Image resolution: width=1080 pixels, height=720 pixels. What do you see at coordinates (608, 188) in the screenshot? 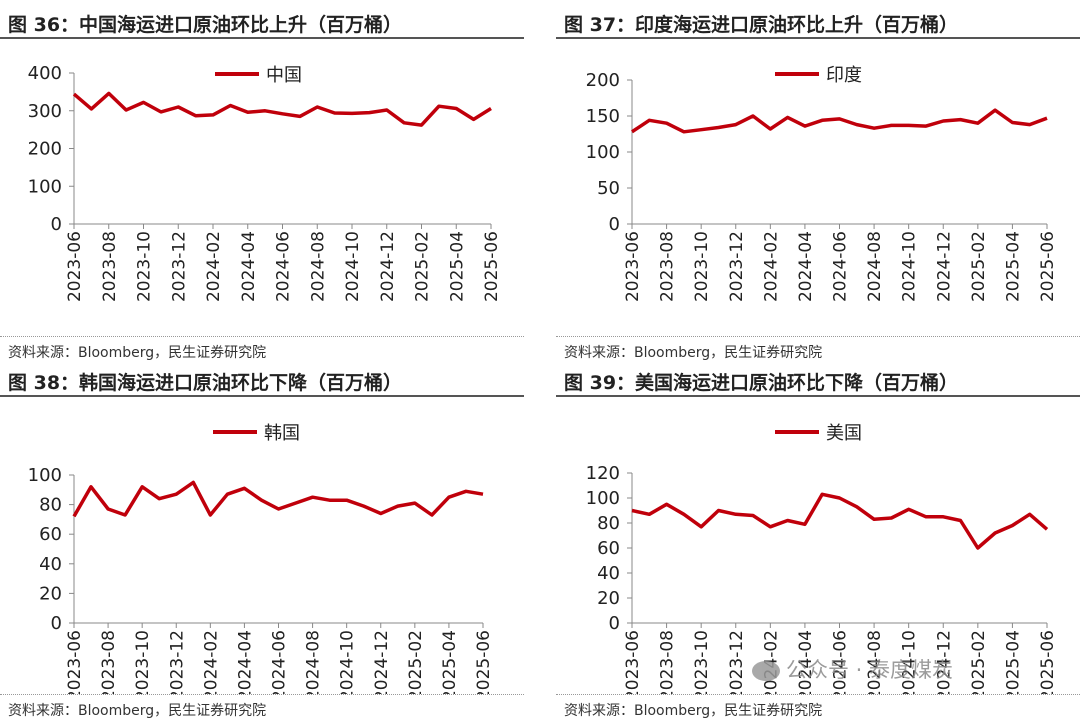
I see `y-tick-label: 50` at bounding box center [608, 188].